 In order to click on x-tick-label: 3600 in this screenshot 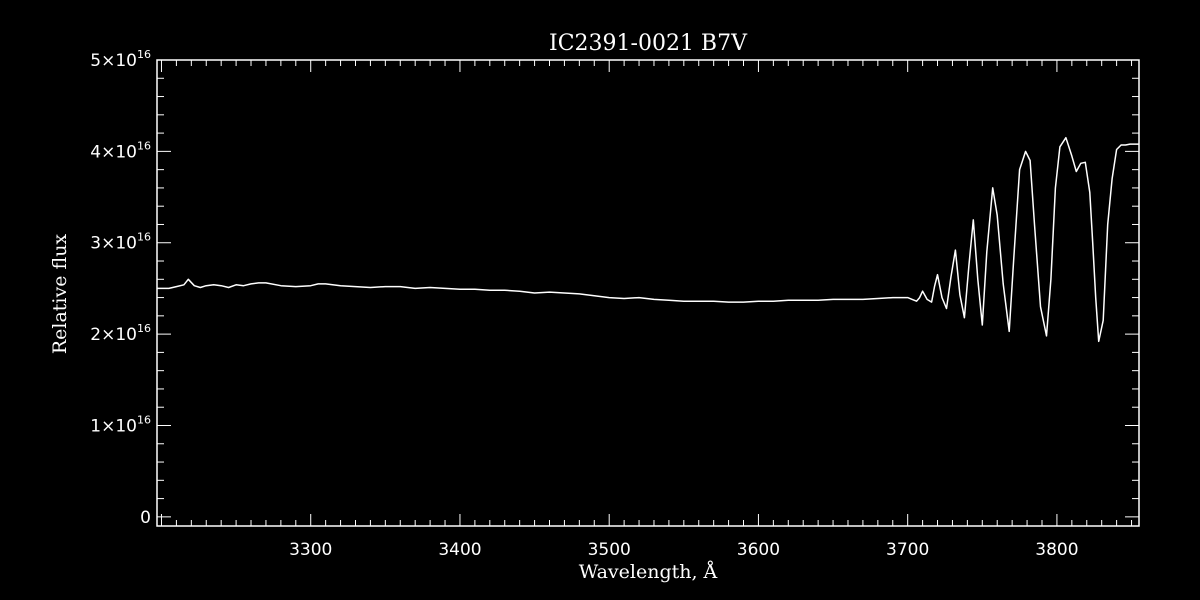, I will do `click(758, 550)`.